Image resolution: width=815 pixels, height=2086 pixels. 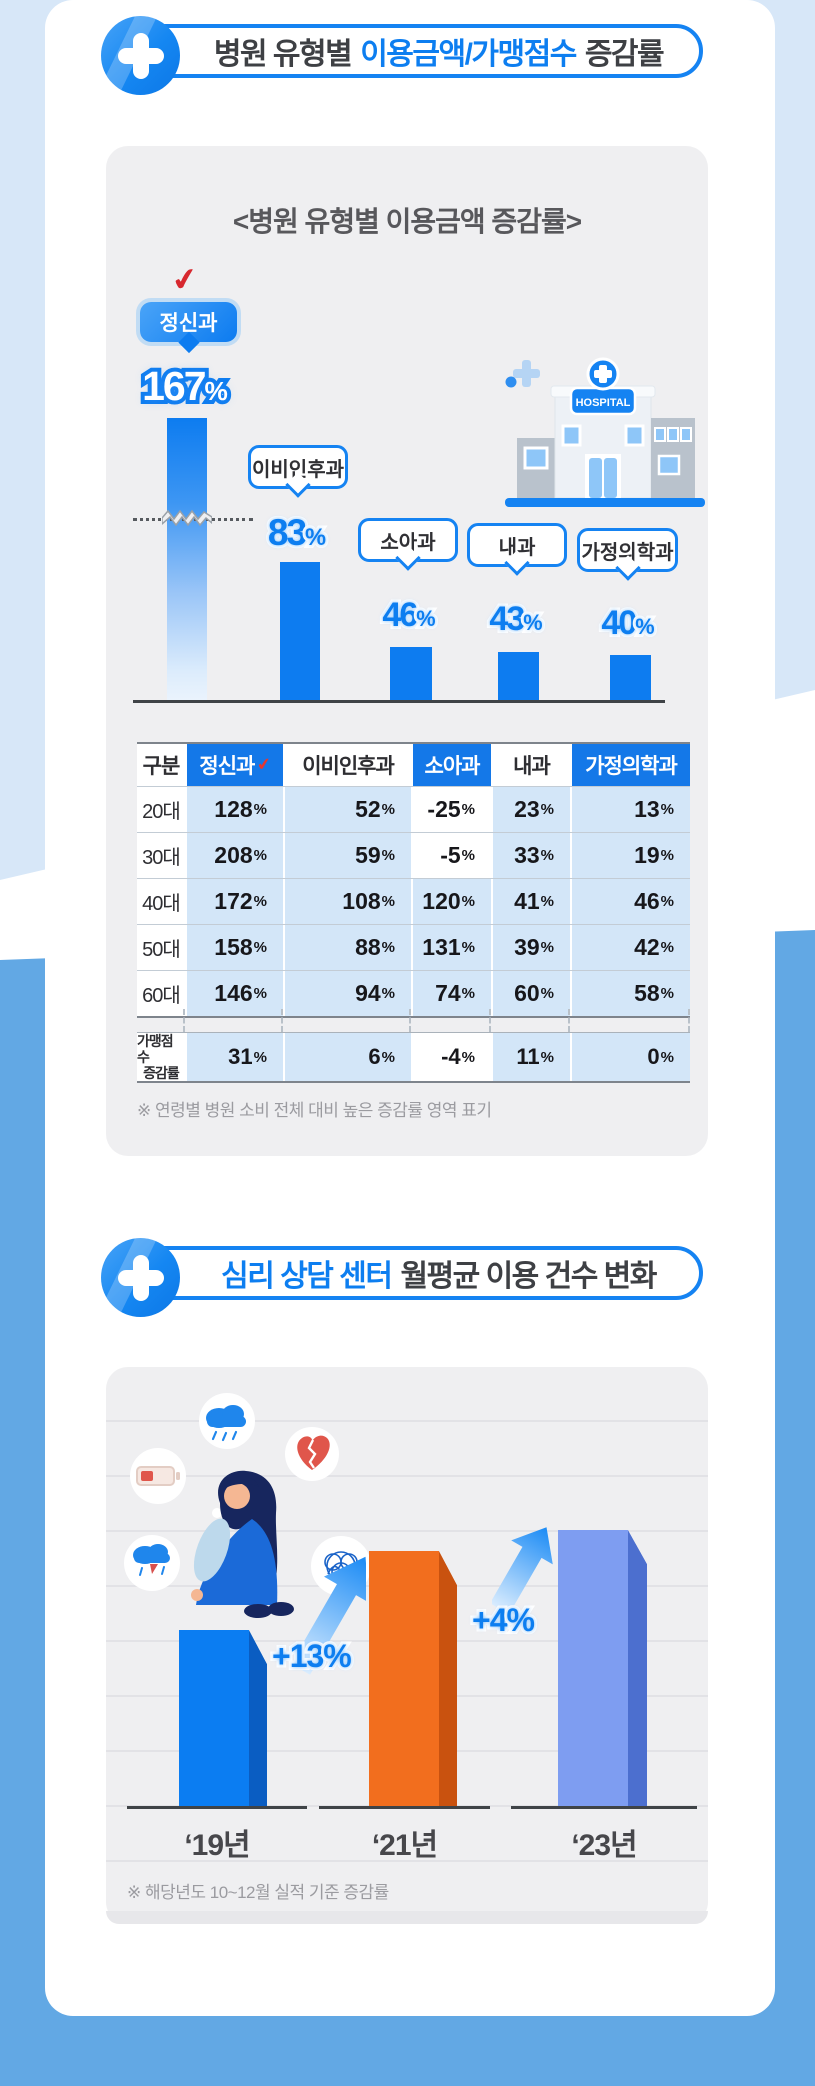 What do you see at coordinates (307, 1276) in the screenshot?
I see `section2-title-blue: 심리 상담 센터` at bounding box center [307, 1276].